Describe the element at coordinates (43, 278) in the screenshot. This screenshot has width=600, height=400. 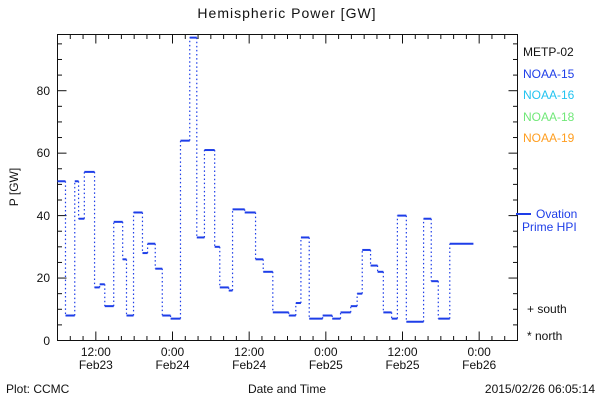
I see `y-tick-label: 20` at that location.